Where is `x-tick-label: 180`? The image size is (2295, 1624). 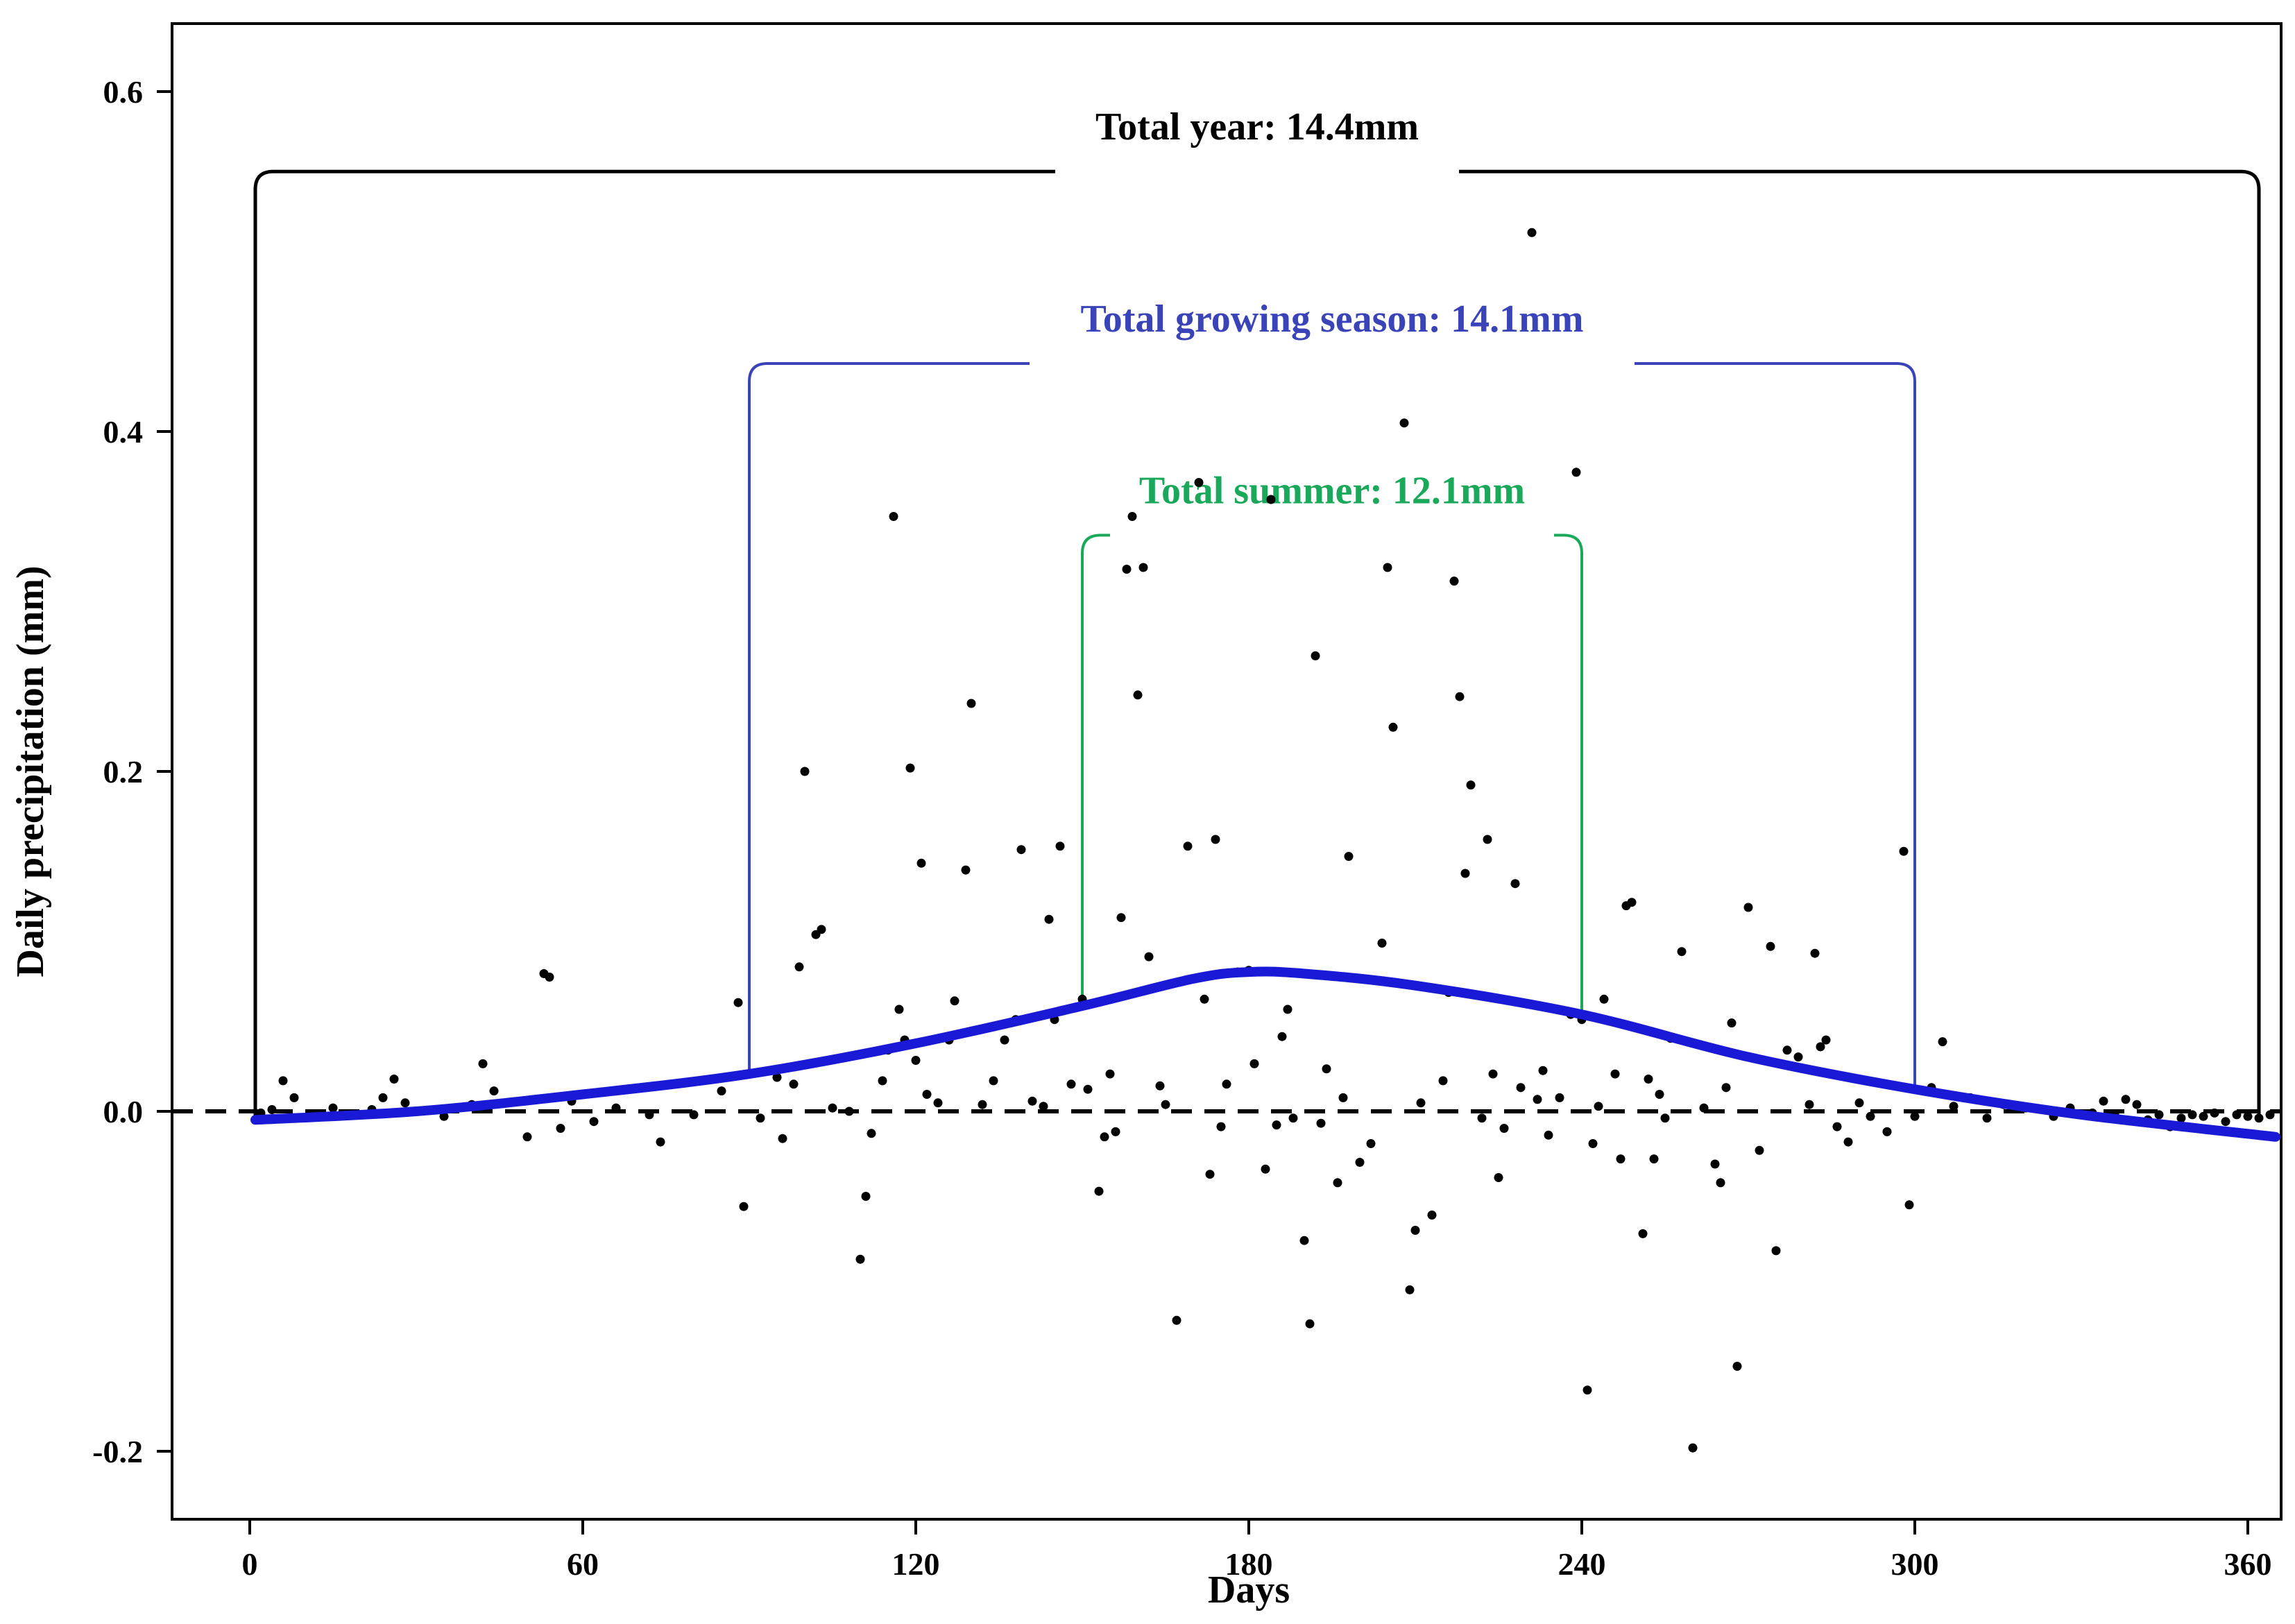
x-tick-label: 180 is located at coordinates (1249, 1564).